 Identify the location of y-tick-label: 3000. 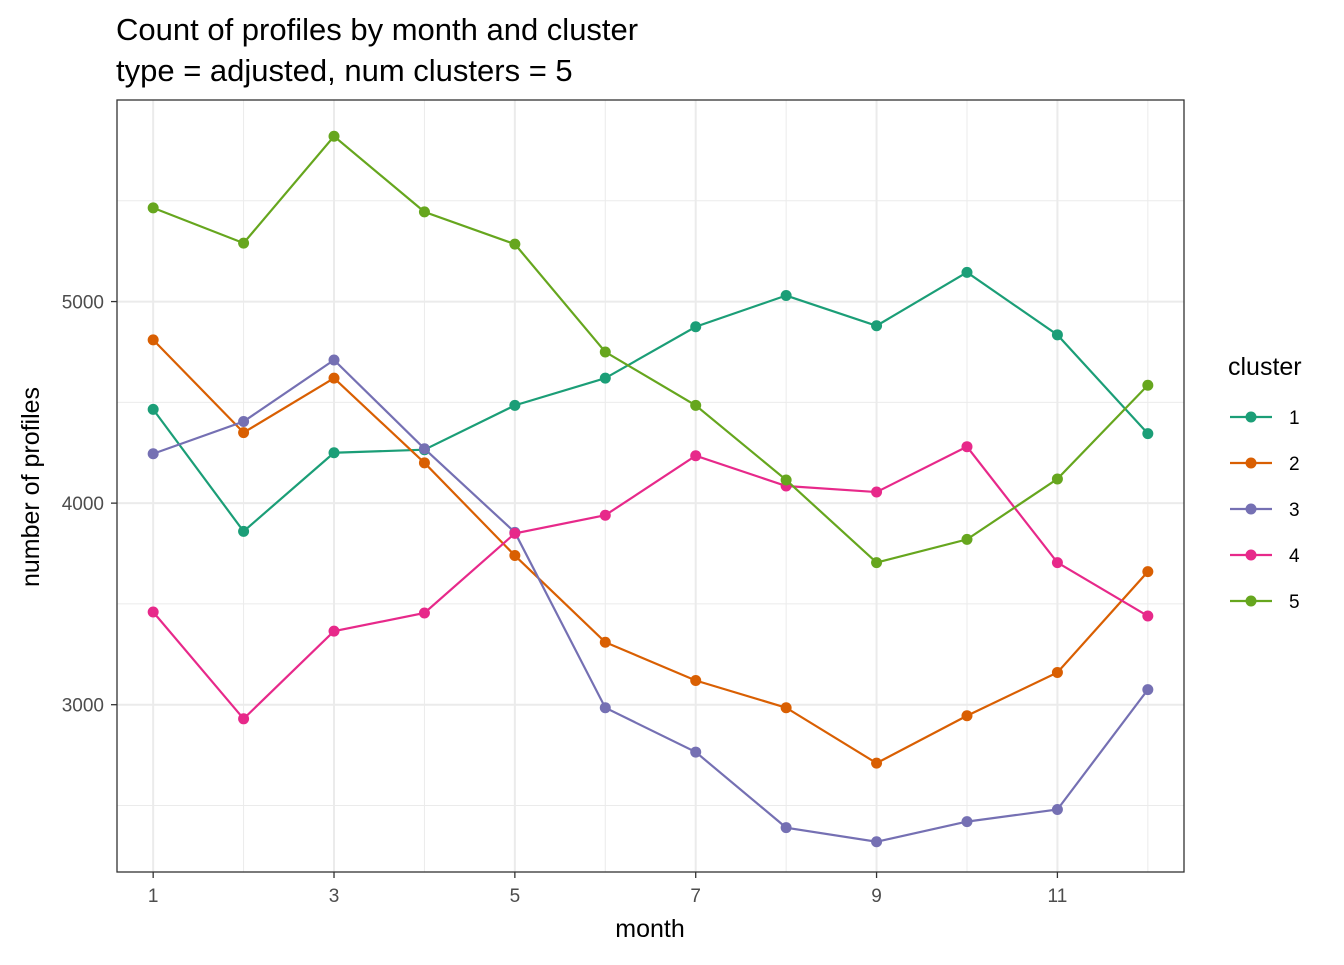
(83, 706).